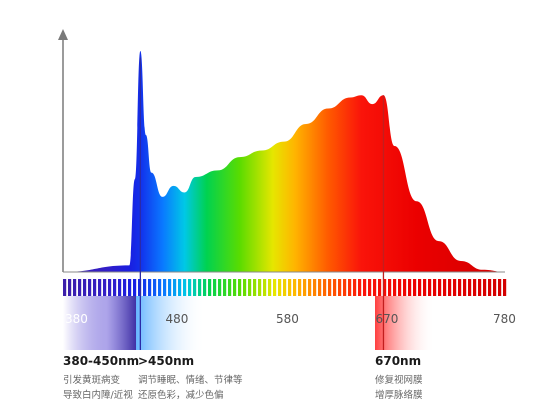  I want to click on y-axis-arrow-icon, so click(63, 34).